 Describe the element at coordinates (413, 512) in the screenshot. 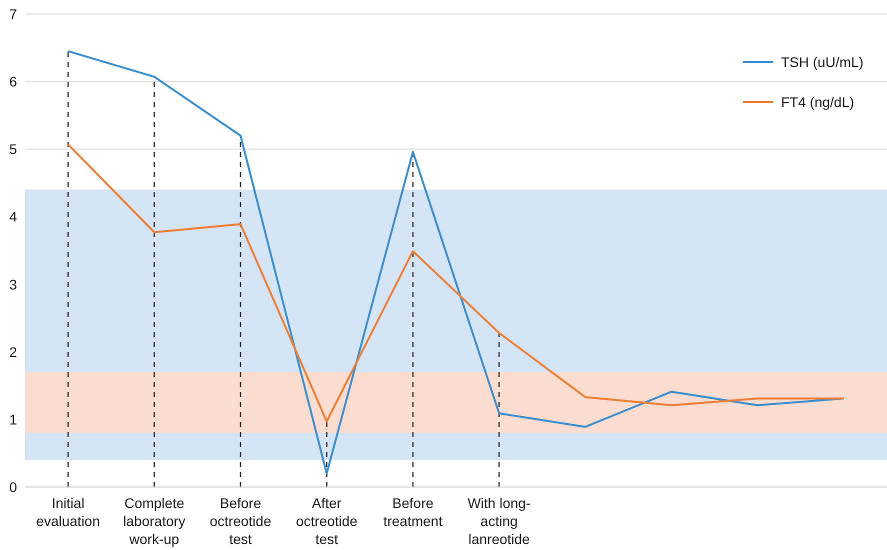

I see `x-tick-label: Before treatment` at that location.